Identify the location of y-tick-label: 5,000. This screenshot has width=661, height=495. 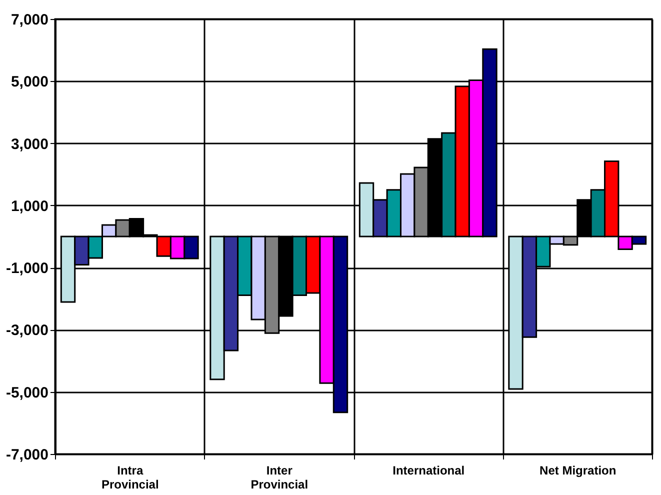
(29, 82).